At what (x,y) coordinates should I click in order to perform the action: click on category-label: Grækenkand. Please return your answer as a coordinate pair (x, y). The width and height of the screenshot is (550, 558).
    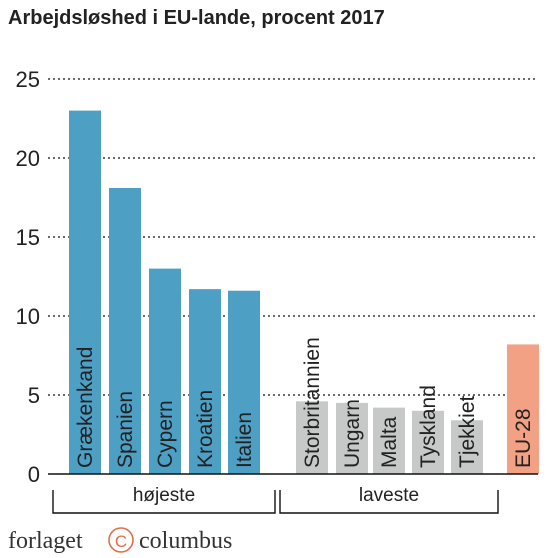
    Looking at the image, I should click on (85, 407).